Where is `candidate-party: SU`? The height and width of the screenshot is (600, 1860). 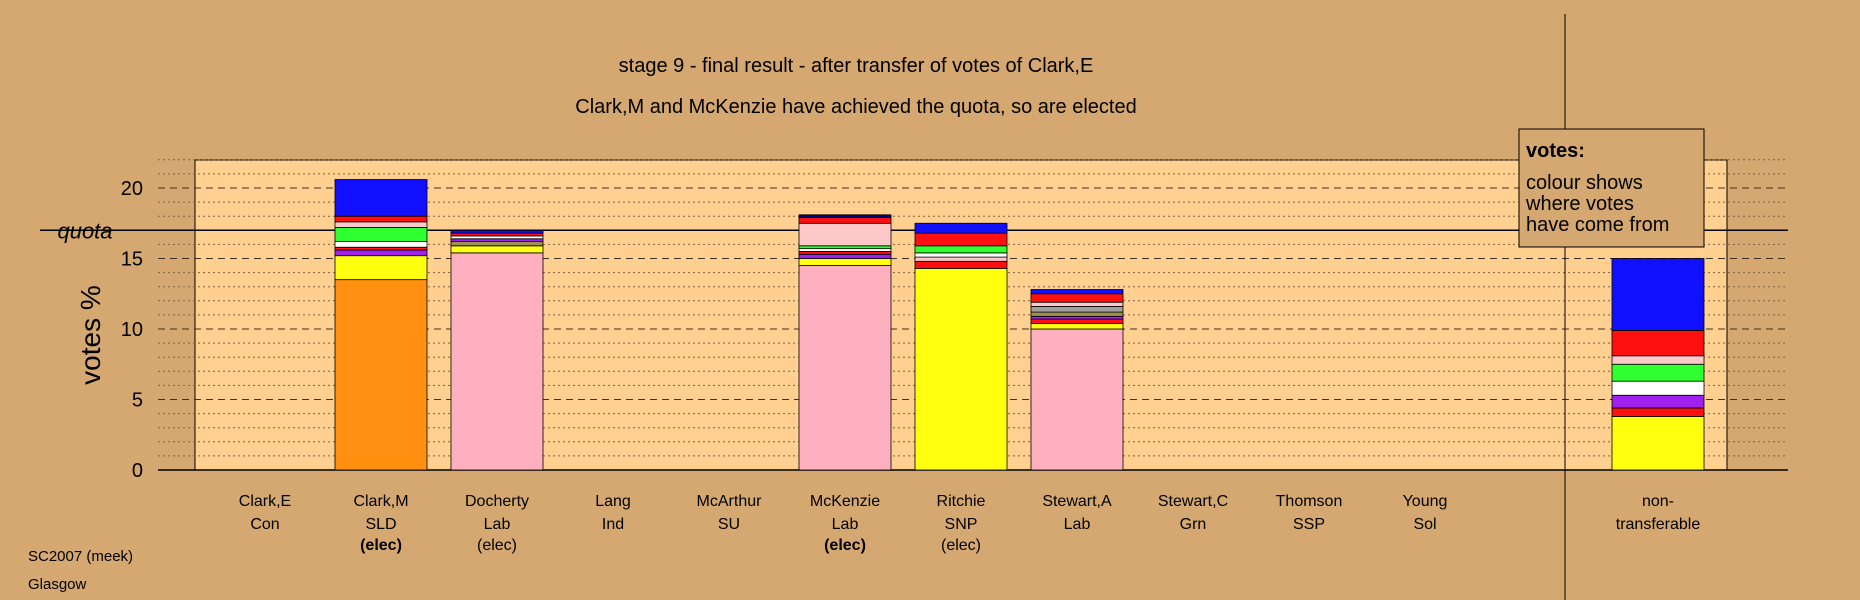
candidate-party: SU is located at coordinates (729, 524).